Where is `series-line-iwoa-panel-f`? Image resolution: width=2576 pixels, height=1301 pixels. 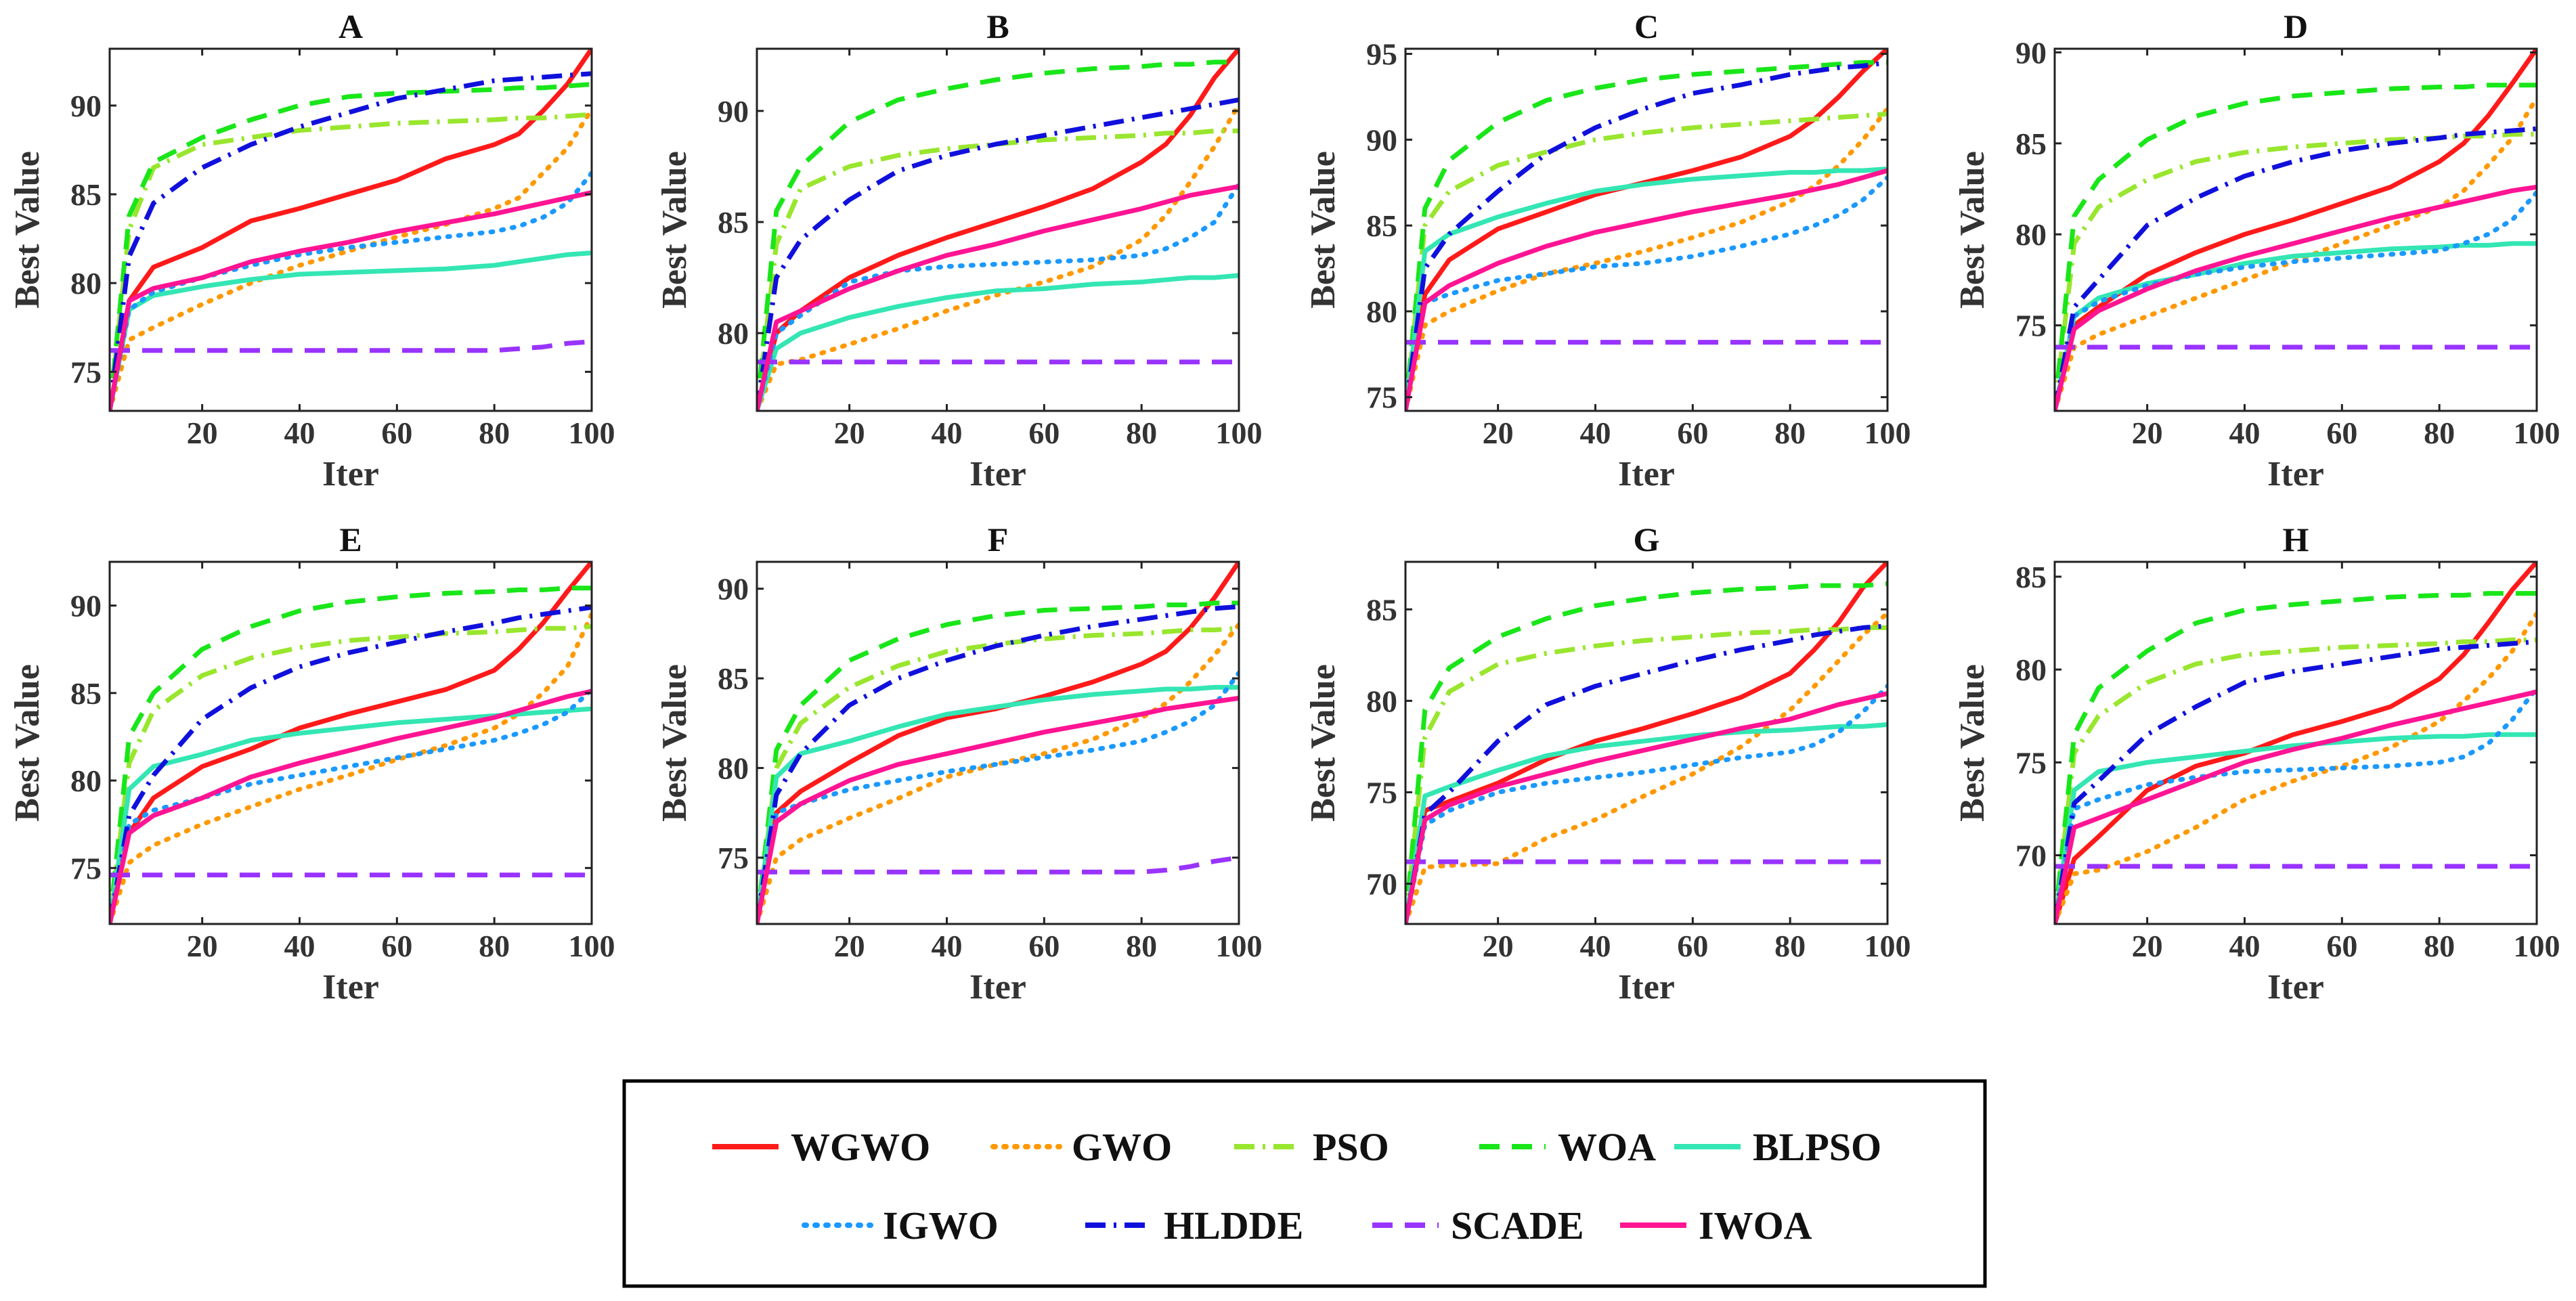
series-line-iwoa-panel-f is located at coordinates (998, 809).